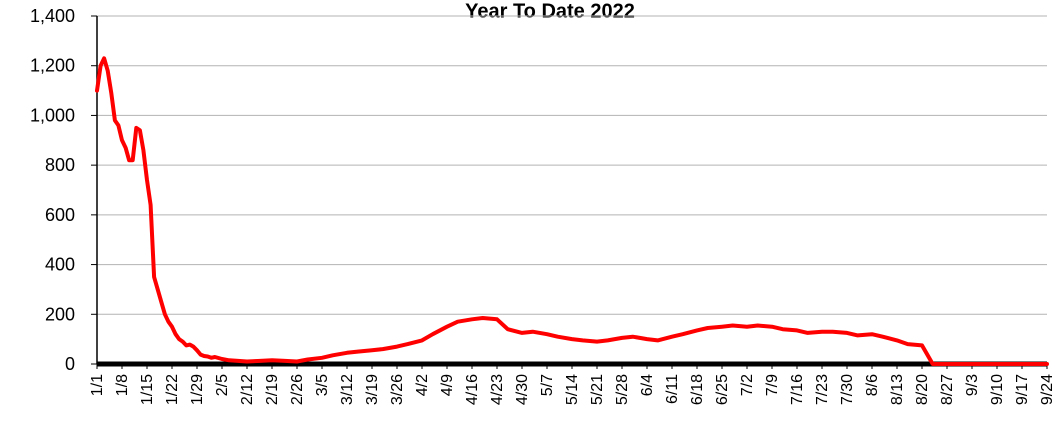 This screenshot has height=423, width=1060. I want to click on y-tick-label: 800, so click(60, 165).